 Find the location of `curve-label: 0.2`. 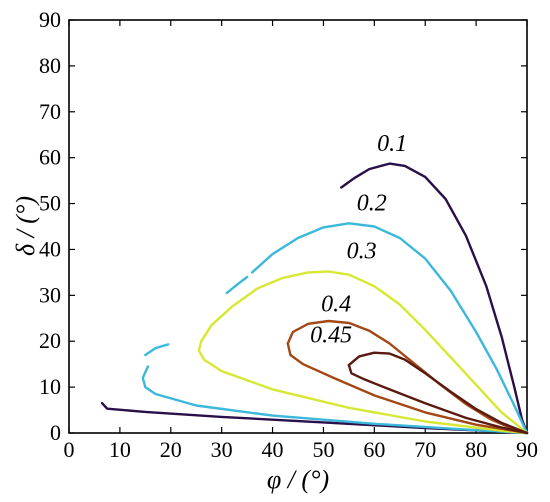

curve-label: 0.2 is located at coordinates (372, 203).